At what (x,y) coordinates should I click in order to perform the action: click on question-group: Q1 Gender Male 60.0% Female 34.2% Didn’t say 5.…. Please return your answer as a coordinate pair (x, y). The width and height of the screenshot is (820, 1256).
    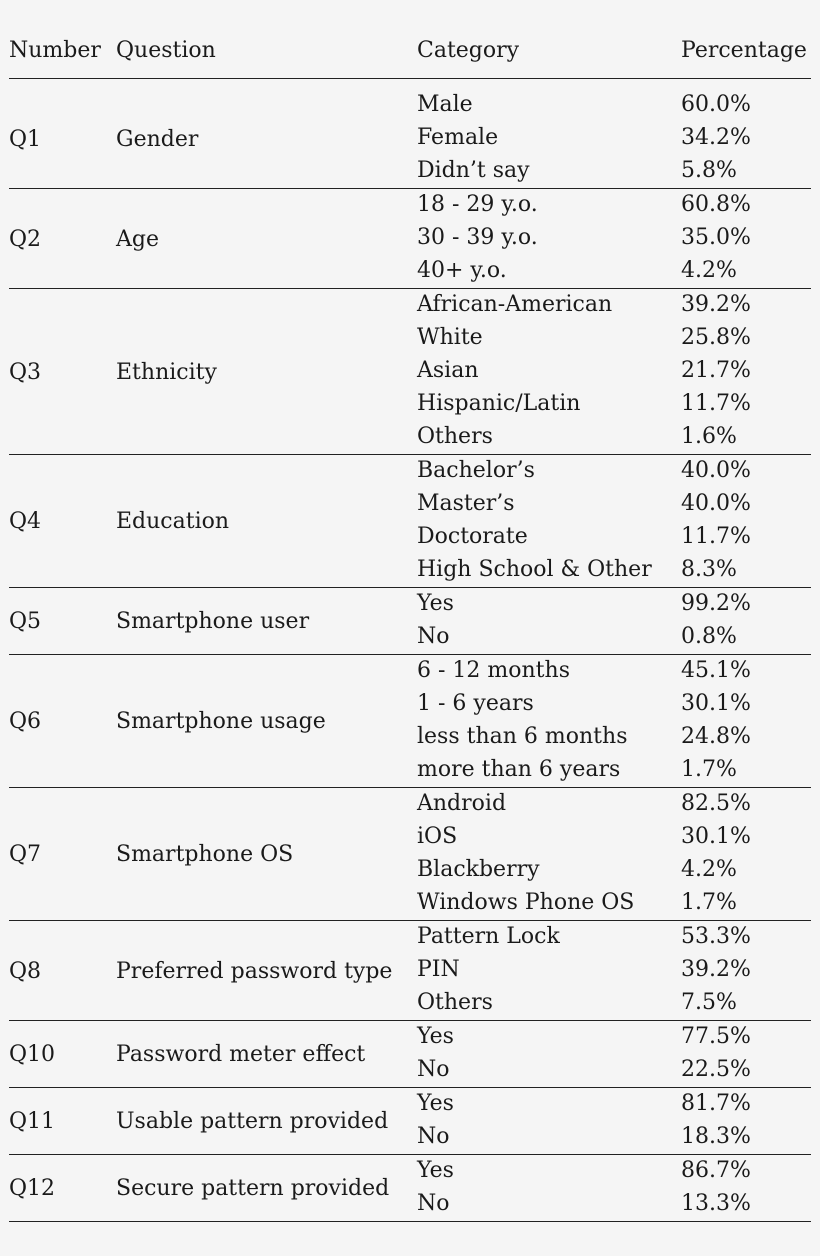
    Looking at the image, I should click on (410, 134).